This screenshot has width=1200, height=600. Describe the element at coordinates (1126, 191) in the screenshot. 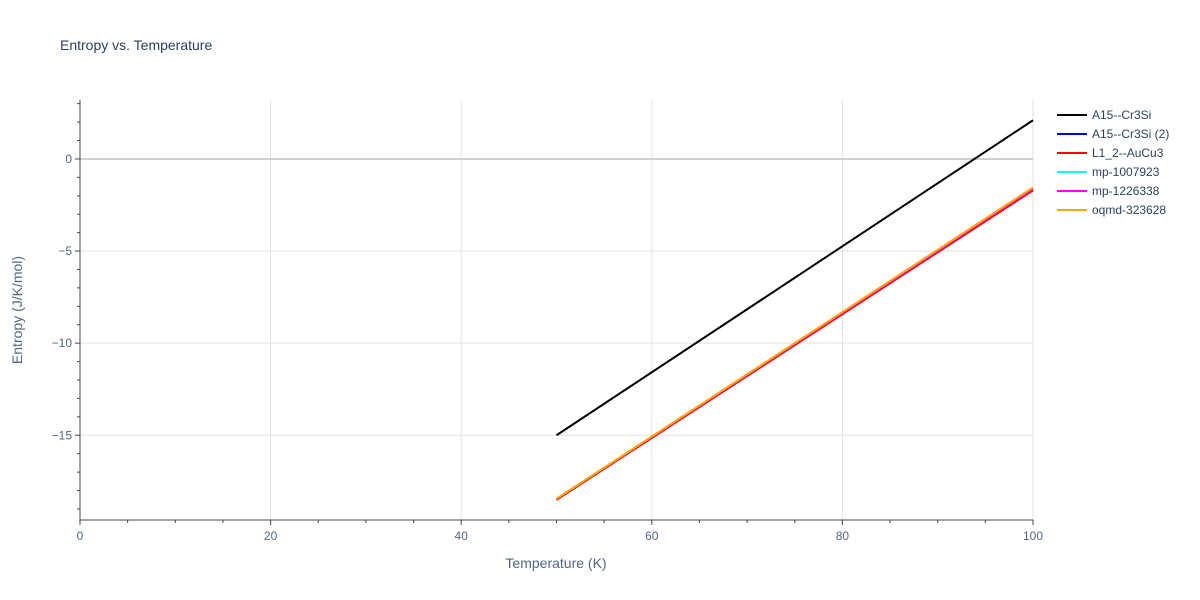

I see `legend-label: mp-1226338` at that location.